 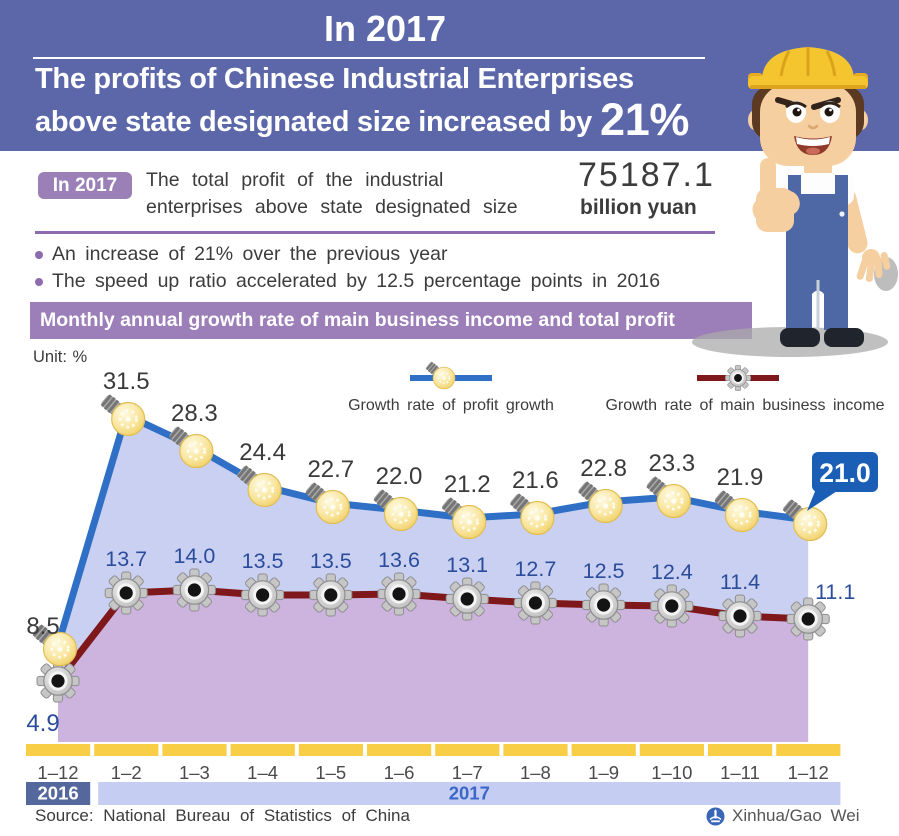 What do you see at coordinates (330, 772) in the screenshot?
I see `x-tick-label: 1–5` at bounding box center [330, 772].